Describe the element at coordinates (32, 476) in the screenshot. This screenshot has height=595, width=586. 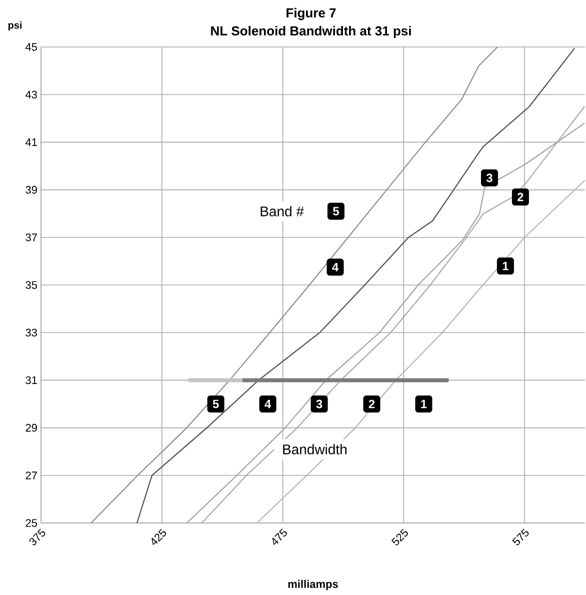
I see `y-tick-label: 27` at that location.